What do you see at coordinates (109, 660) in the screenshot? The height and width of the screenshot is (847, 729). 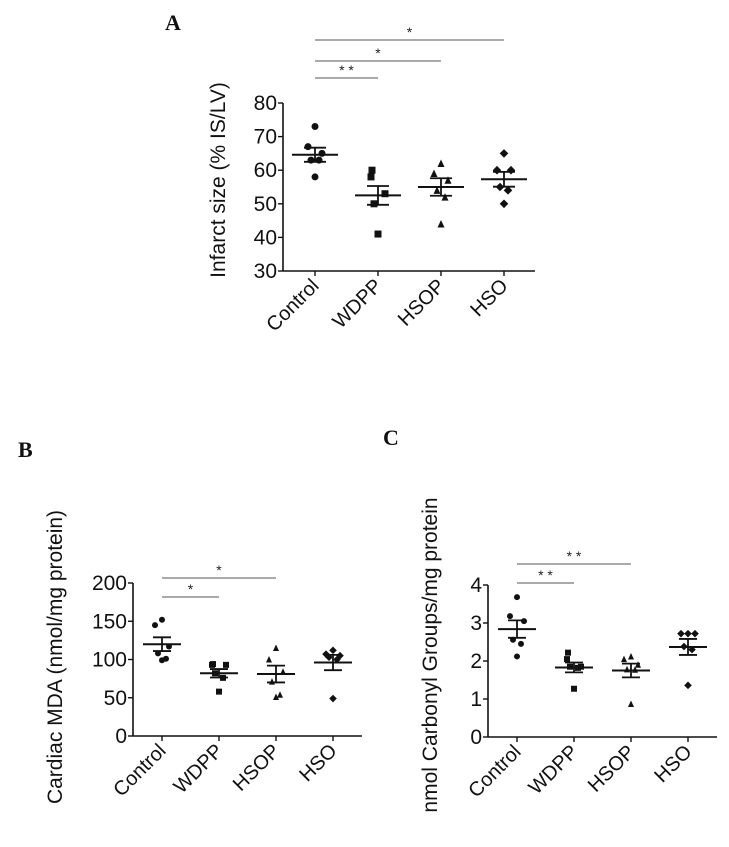 I see `y-tick-label: 100` at bounding box center [109, 660].